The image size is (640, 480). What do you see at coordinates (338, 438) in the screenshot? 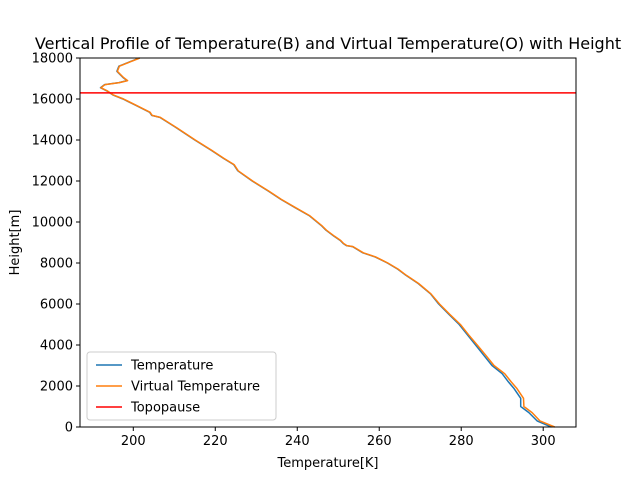
I see `x-axis-ticks: 200 220 240 260 280 300` at bounding box center [338, 438].